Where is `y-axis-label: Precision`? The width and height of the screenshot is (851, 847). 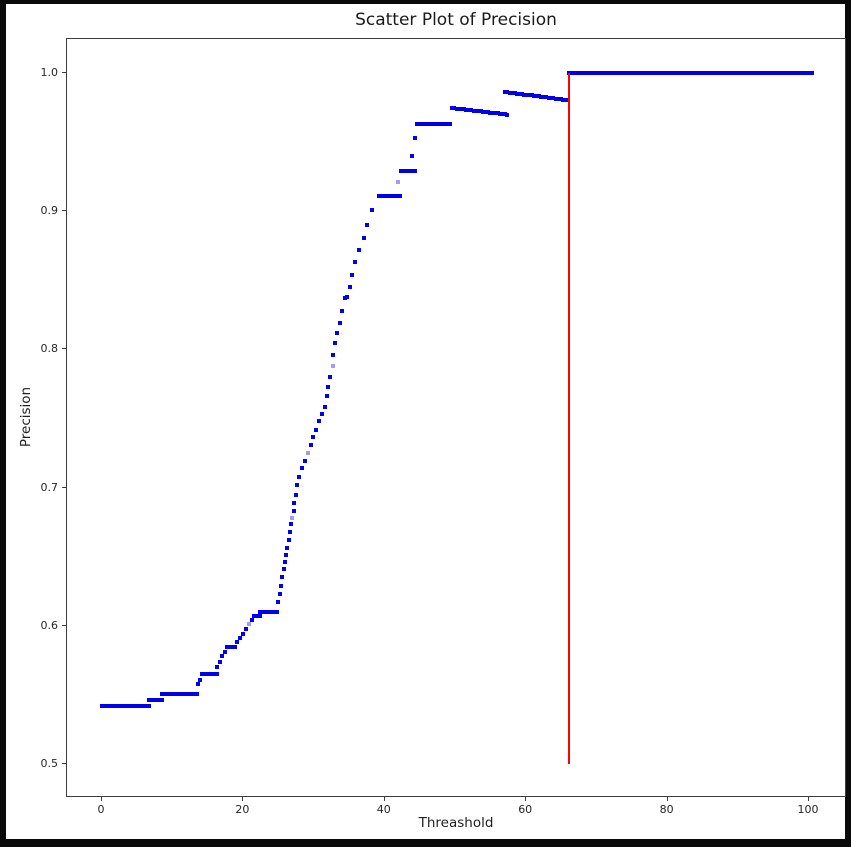 y-axis-label: Precision is located at coordinates (26, 417).